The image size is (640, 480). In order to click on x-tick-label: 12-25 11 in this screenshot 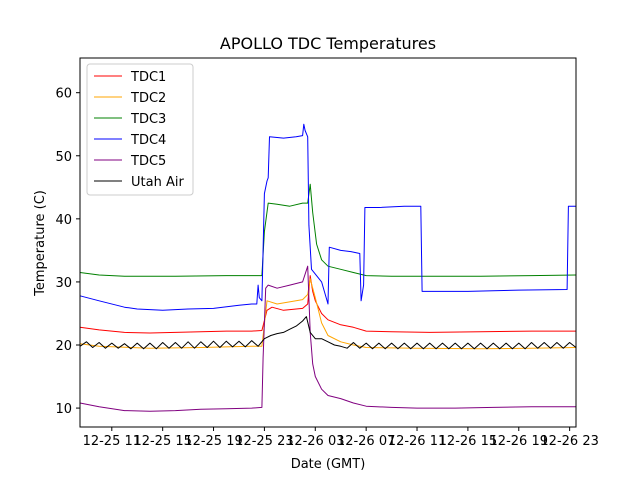, I will do `click(112, 441)`.